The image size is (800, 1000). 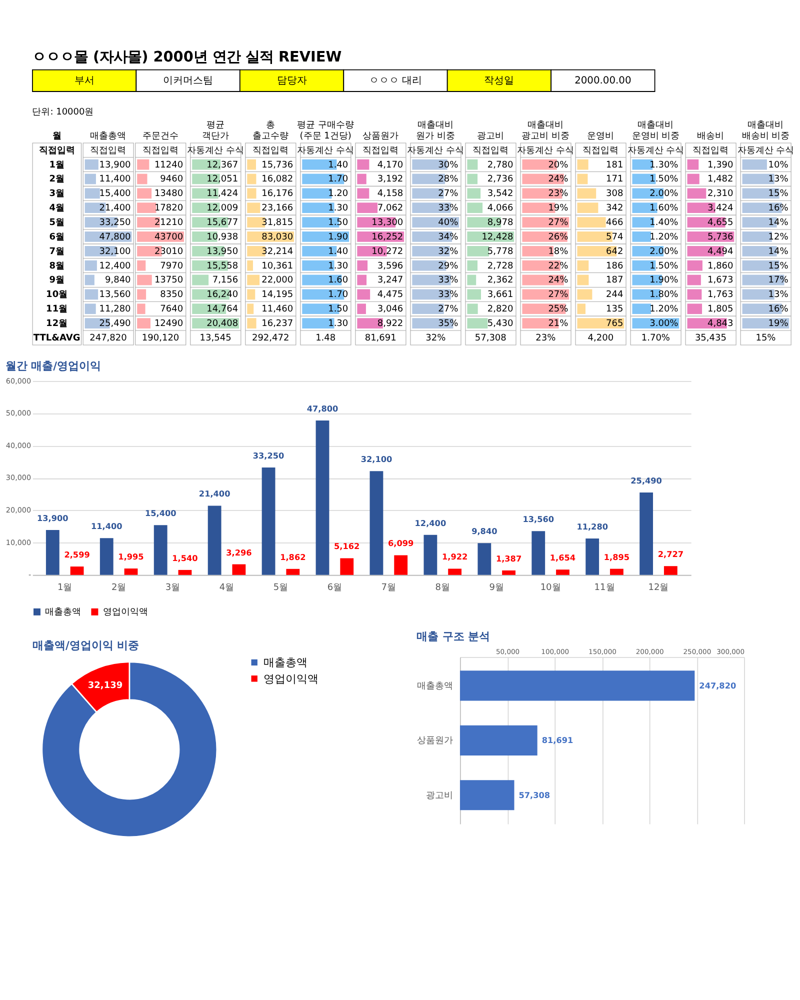 What do you see at coordinates (717, 685) in the screenshot?
I see `data-label: 247,820` at bounding box center [717, 685].